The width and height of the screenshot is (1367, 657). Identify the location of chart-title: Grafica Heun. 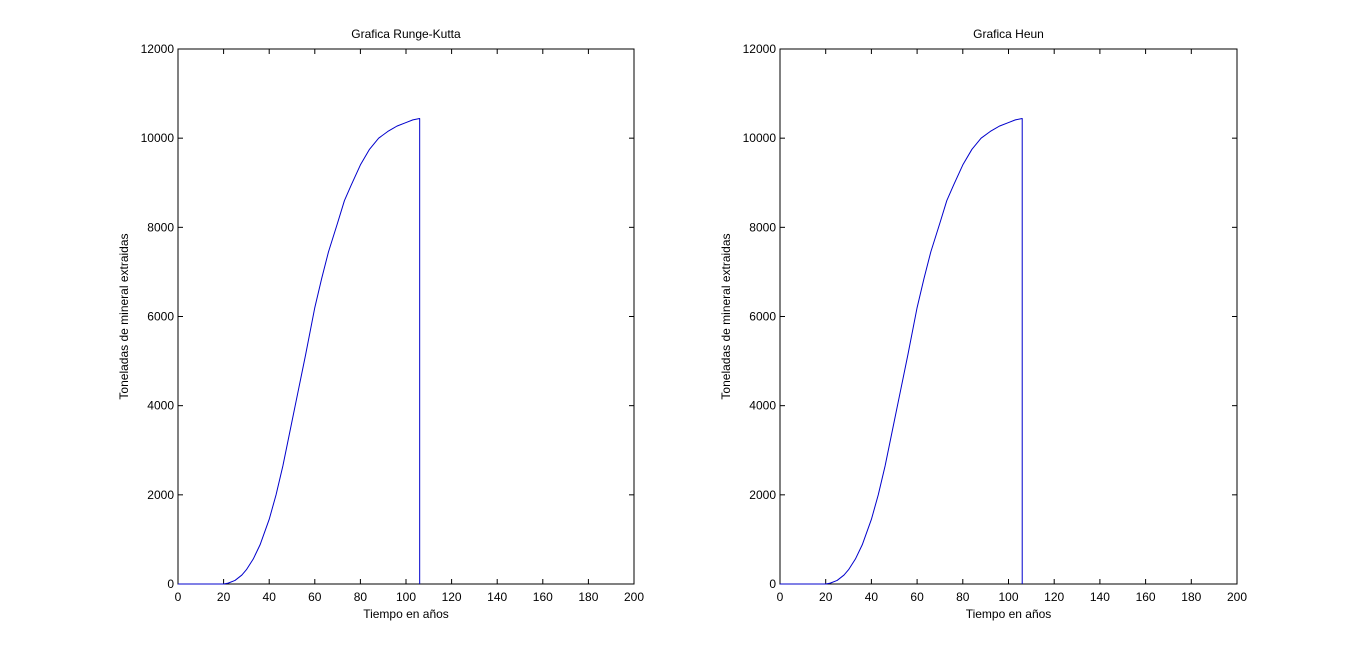
(1008, 34).